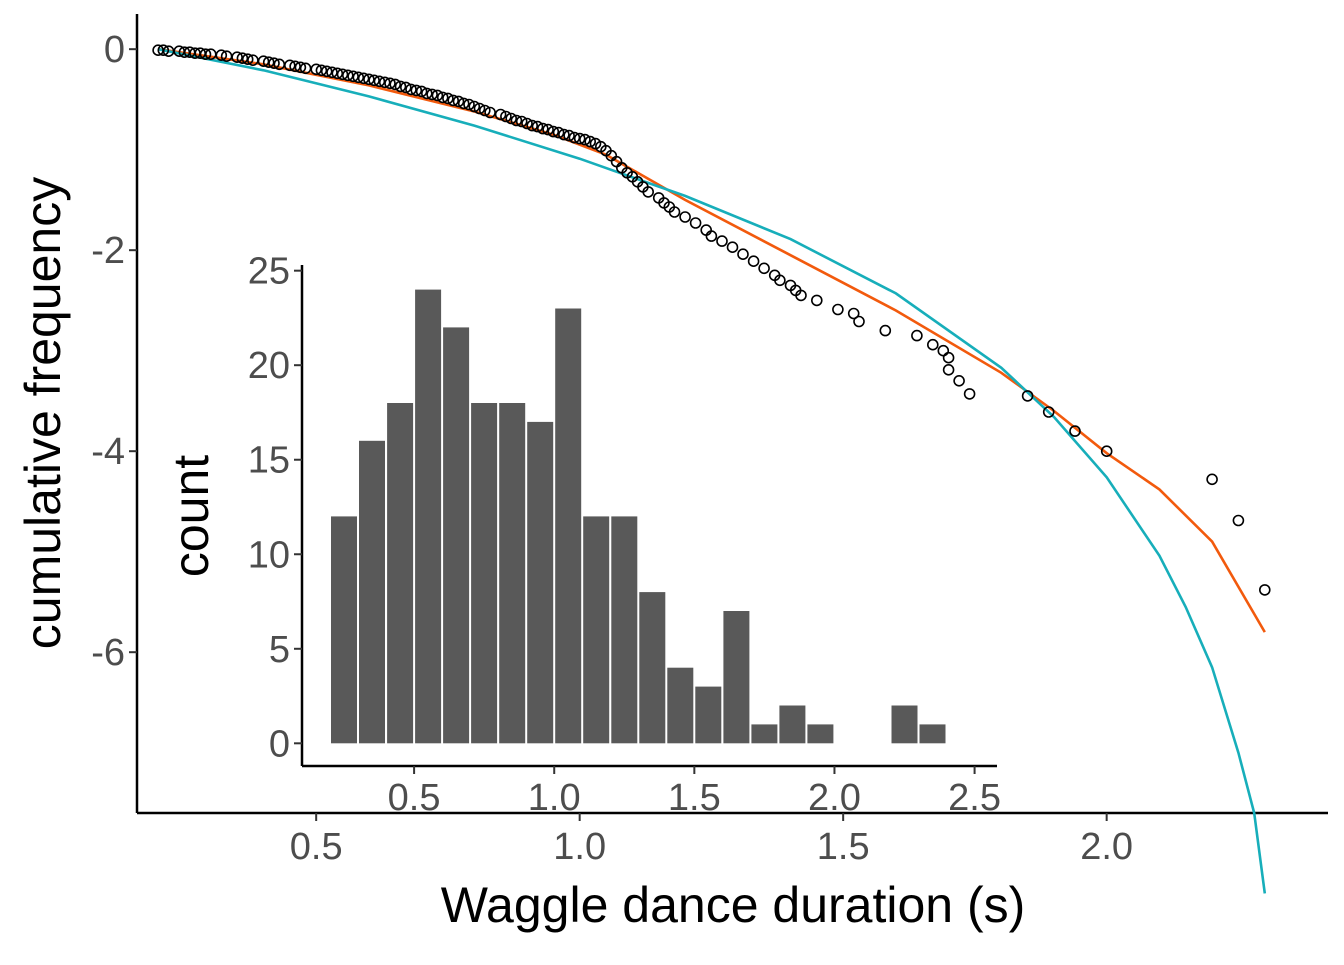 This screenshot has width=1344, height=965. Describe the element at coordinates (279, 650) in the screenshot. I see `inset-y-tick-label: 5` at that location.